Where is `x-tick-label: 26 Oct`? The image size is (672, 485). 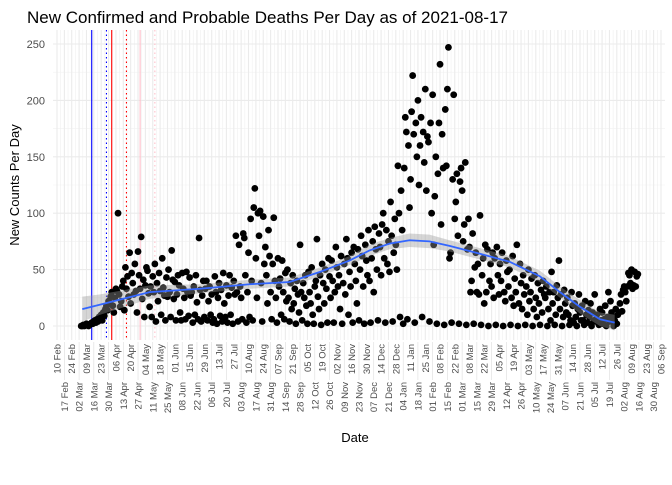 x-tick-label: 26 Oct is located at coordinates (330, 396).